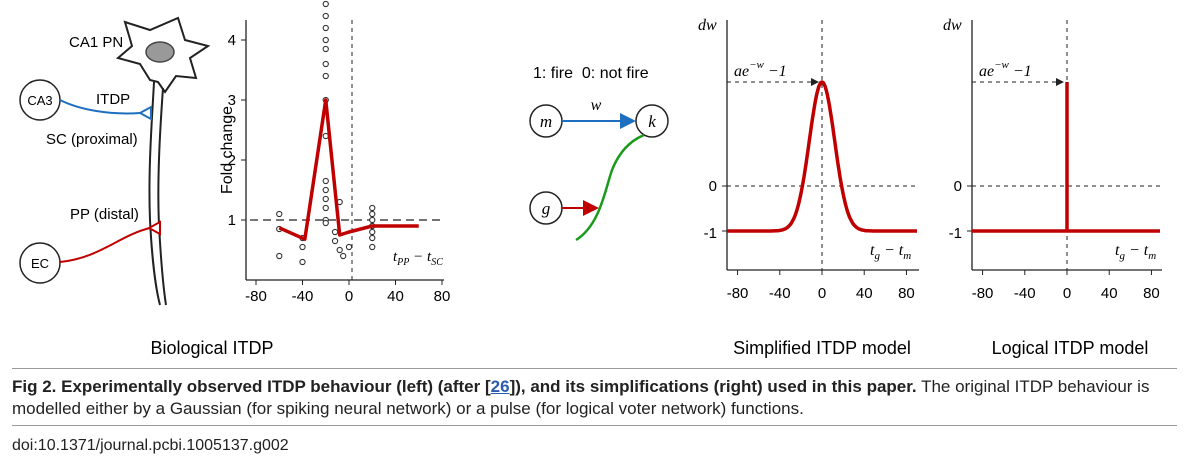  I want to click on sim-yminus-label: -1, so click(710, 233).